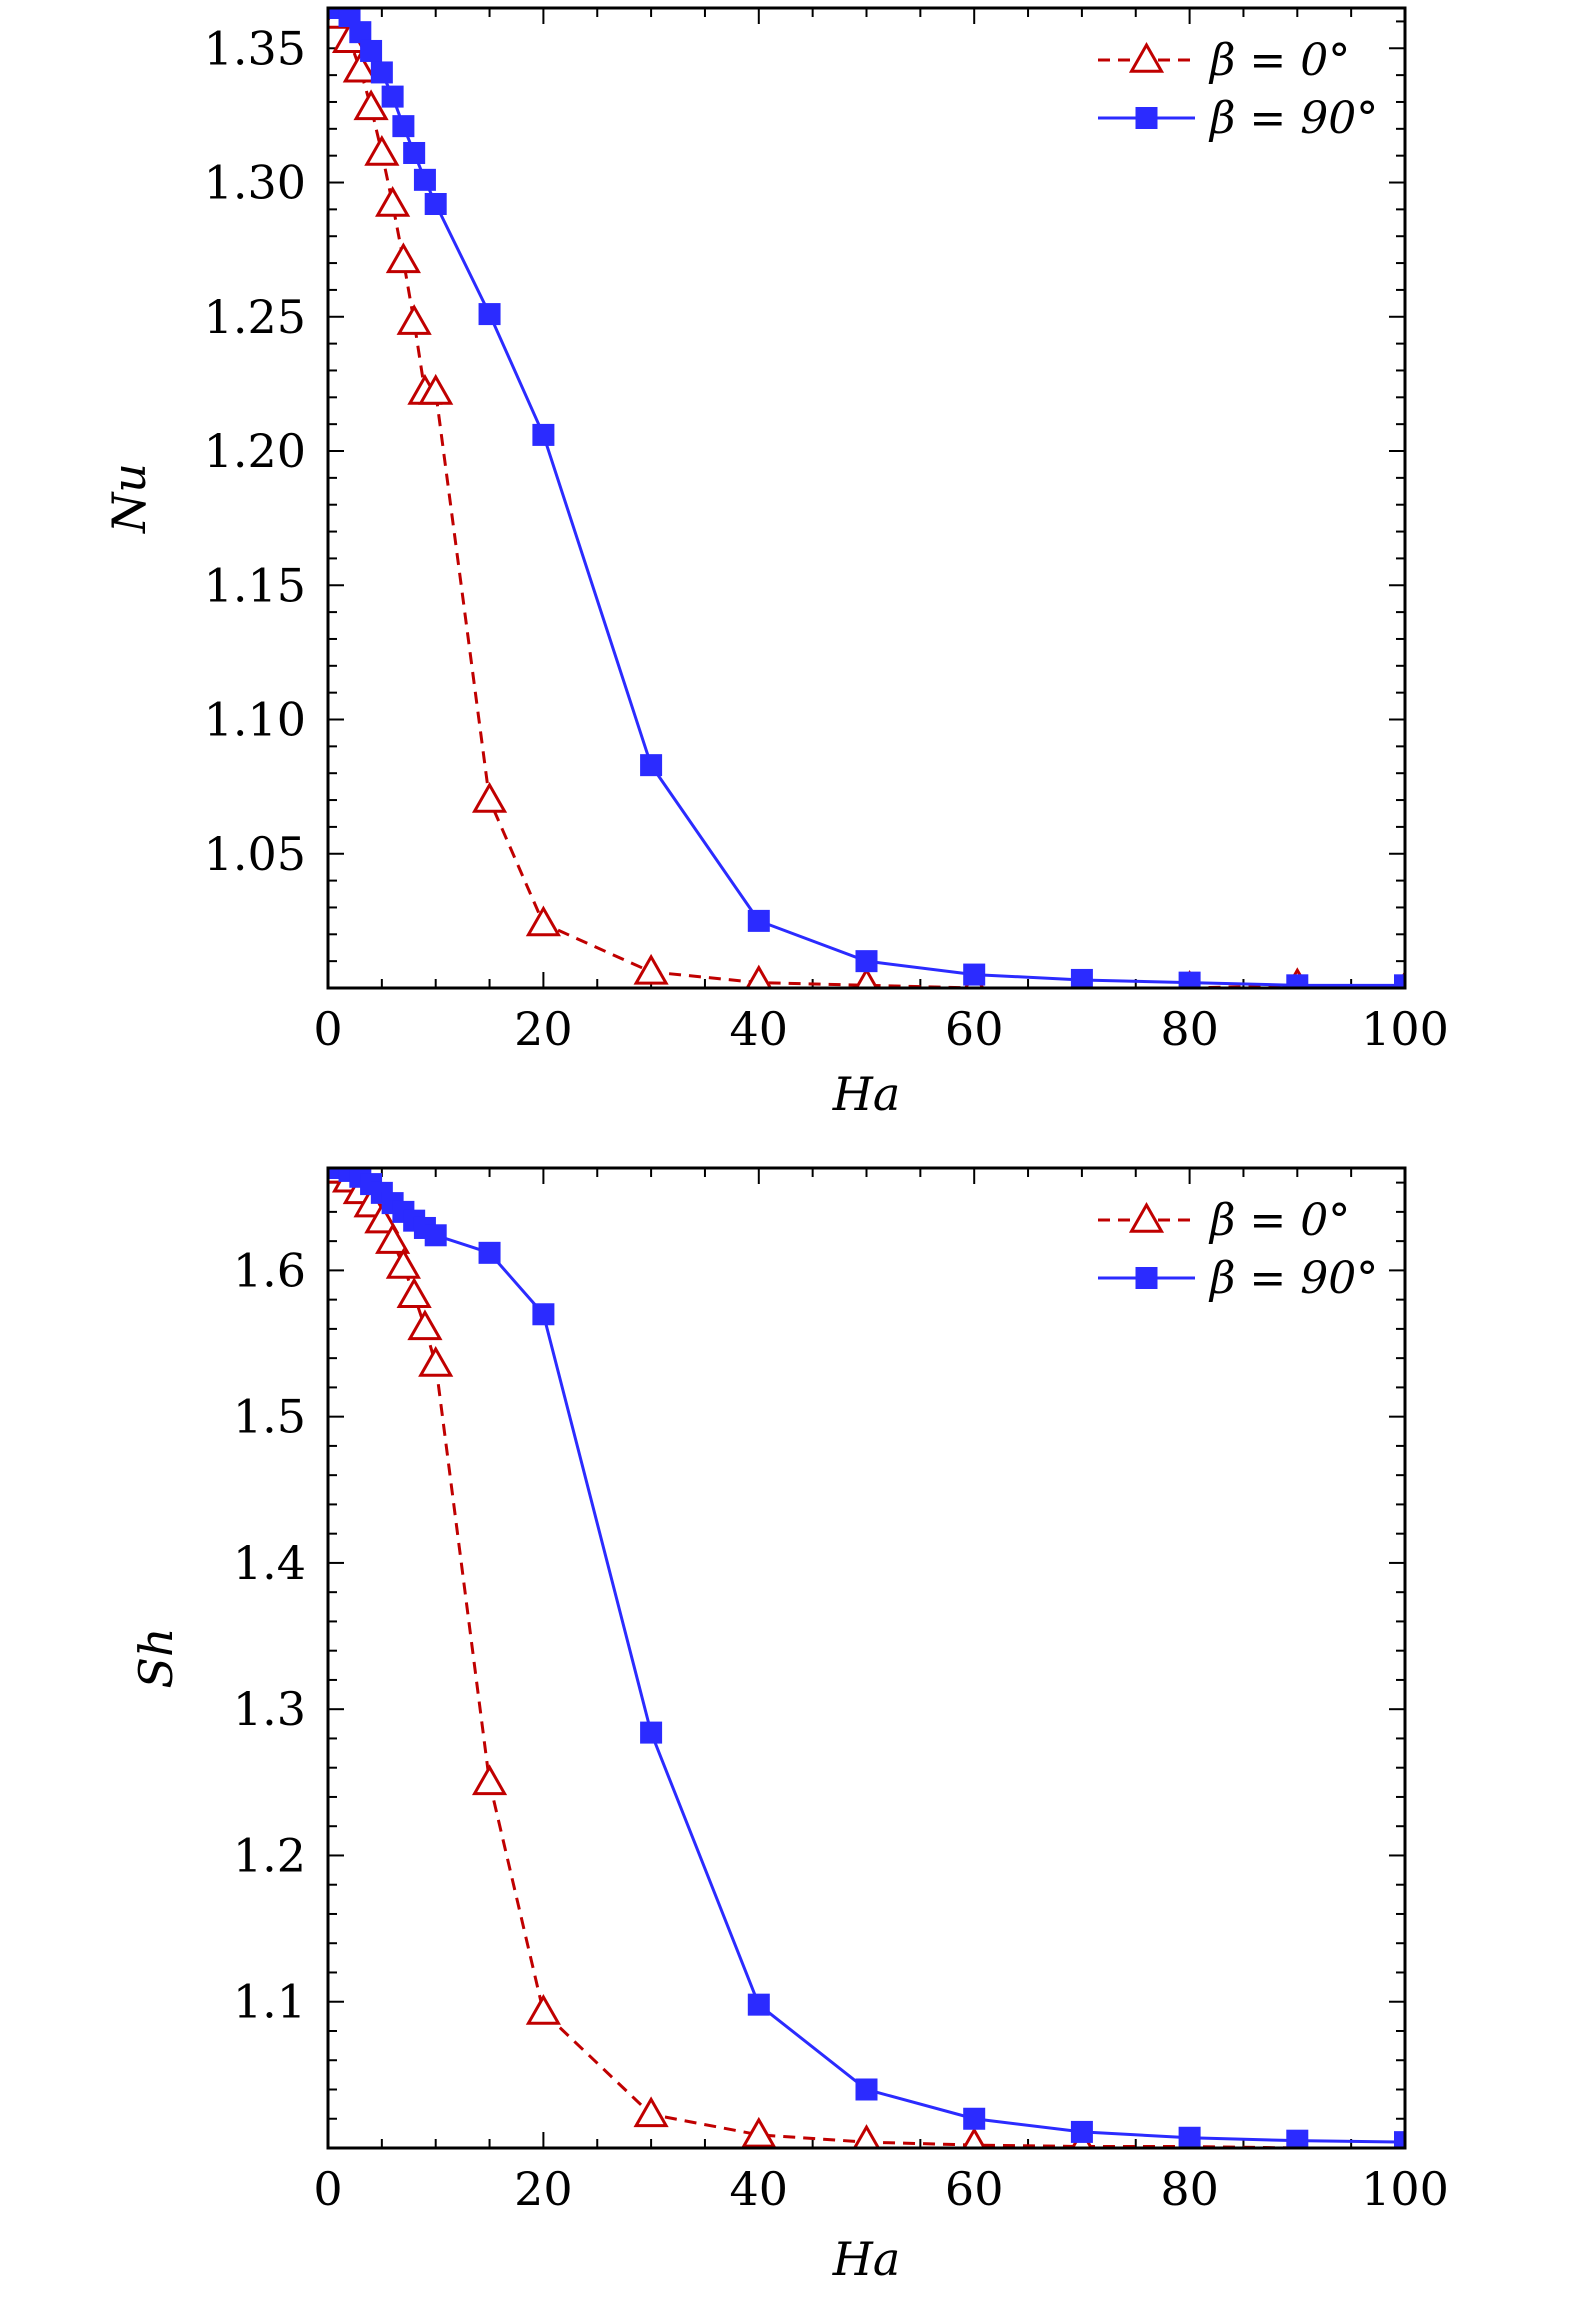  I want to click on y-tick-label: 1.20, so click(255, 451).